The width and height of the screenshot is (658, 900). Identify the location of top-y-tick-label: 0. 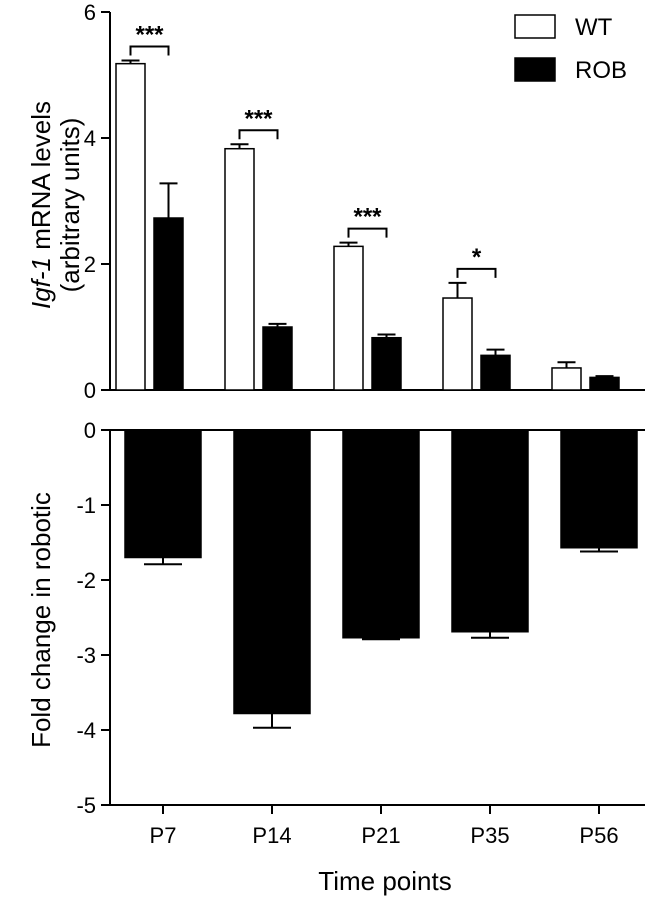
(90, 390).